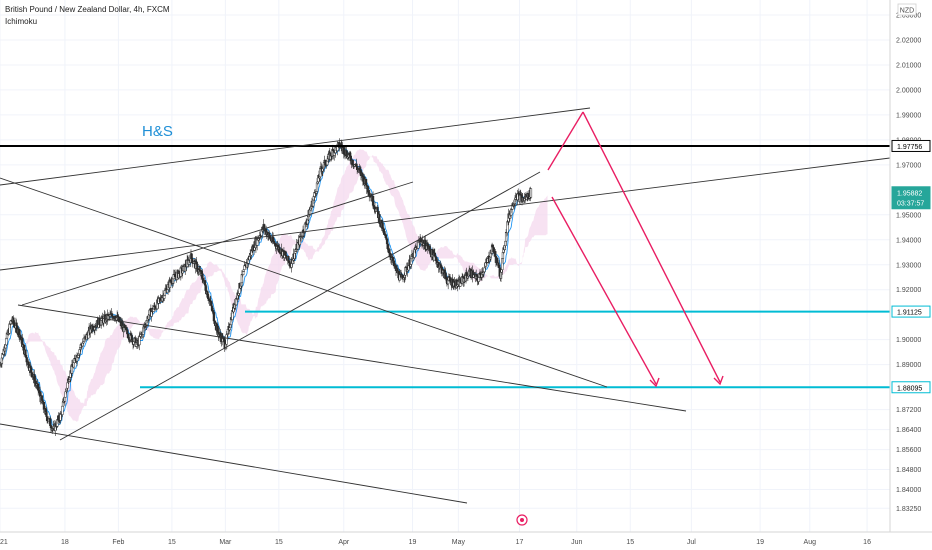 Image resolution: width=932 pixels, height=550 pixels. Describe the element at coordinates (691, 542) in the screenshot. I see `x-tick-label: Jul` at that location.